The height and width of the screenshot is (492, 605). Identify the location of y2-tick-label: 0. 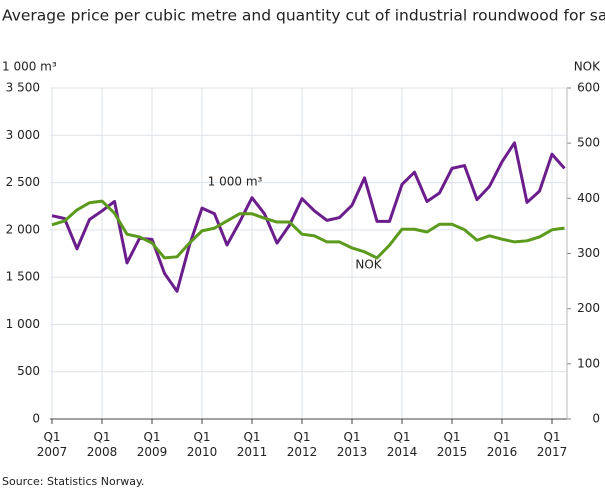
(596, 419).